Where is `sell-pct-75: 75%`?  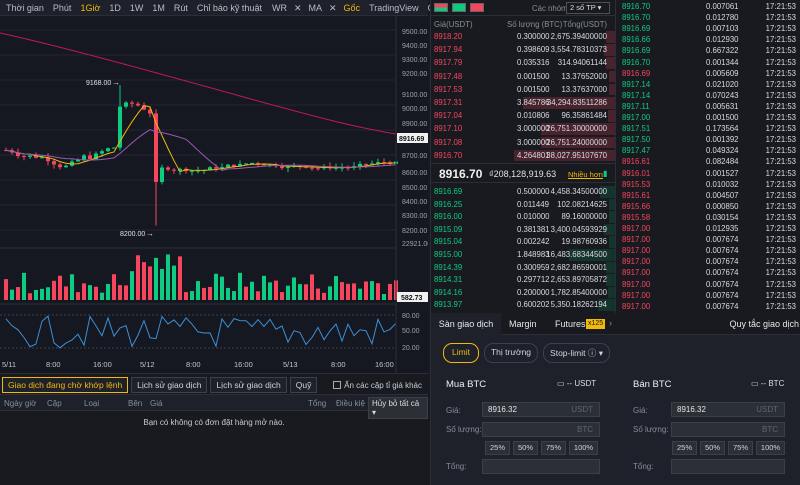
sell-pct-75: 75% is located at coordinates (740, 448).